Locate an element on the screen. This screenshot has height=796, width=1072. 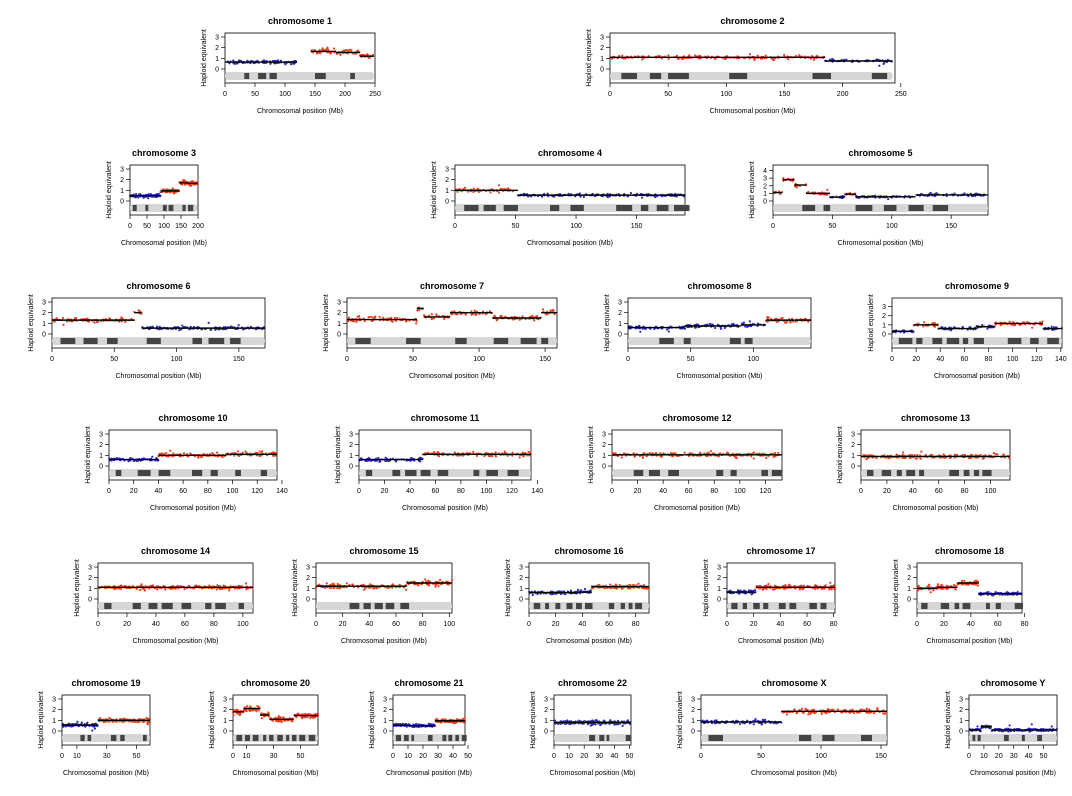
x-tick-label: 80 is located at coordinates (461, 491).